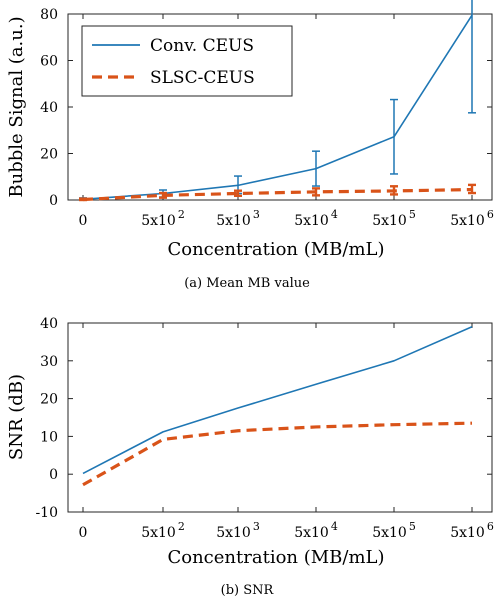 The width and height of the screenshot is (499, 600). What do you see at coordinates (16, 106) in the screenshot?
I see `y-axis-label-a: Bubble Signal (a.u.)` at bounding box center [16, 106].